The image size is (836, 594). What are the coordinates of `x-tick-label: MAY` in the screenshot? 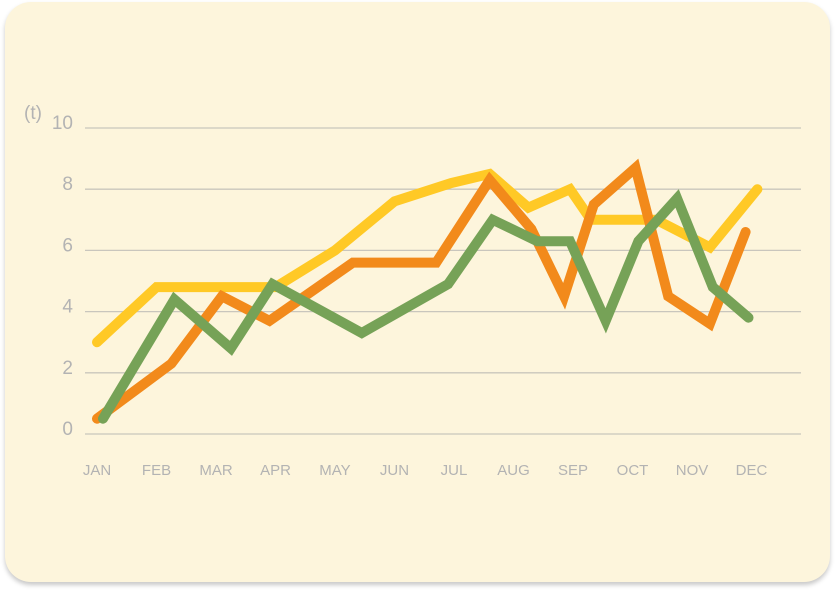 It's located at (334, 470).